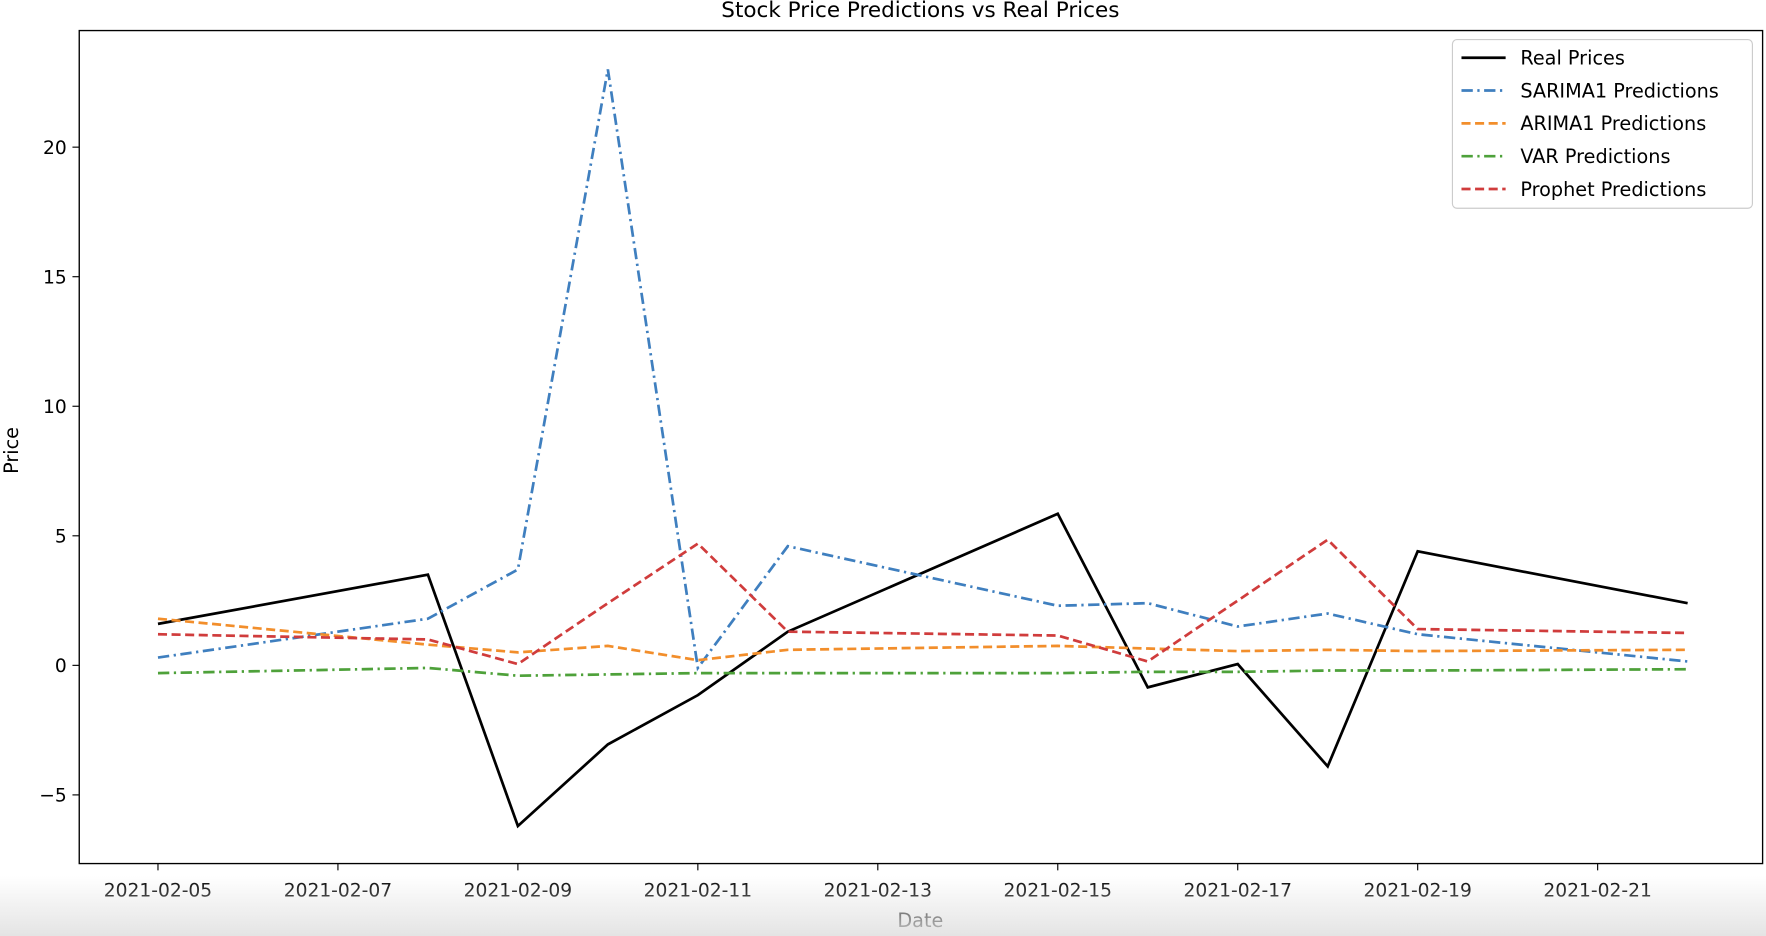 The width and height of the screenshot is (1766, 936). I want to click on x-tick-label: 2021-02-09, so click(518, 890).